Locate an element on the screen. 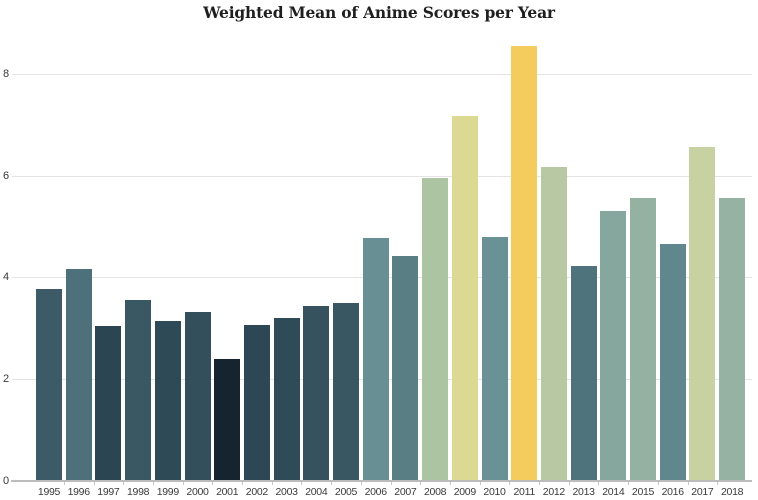  bar-1995 is located at coordinates (49, 384).